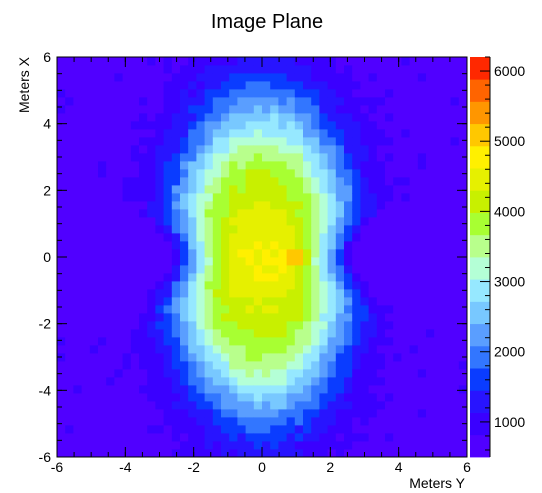 The height and width of the screenshot is (493, 542). I want to click on x-tick-label: -4, so click(125, 467).